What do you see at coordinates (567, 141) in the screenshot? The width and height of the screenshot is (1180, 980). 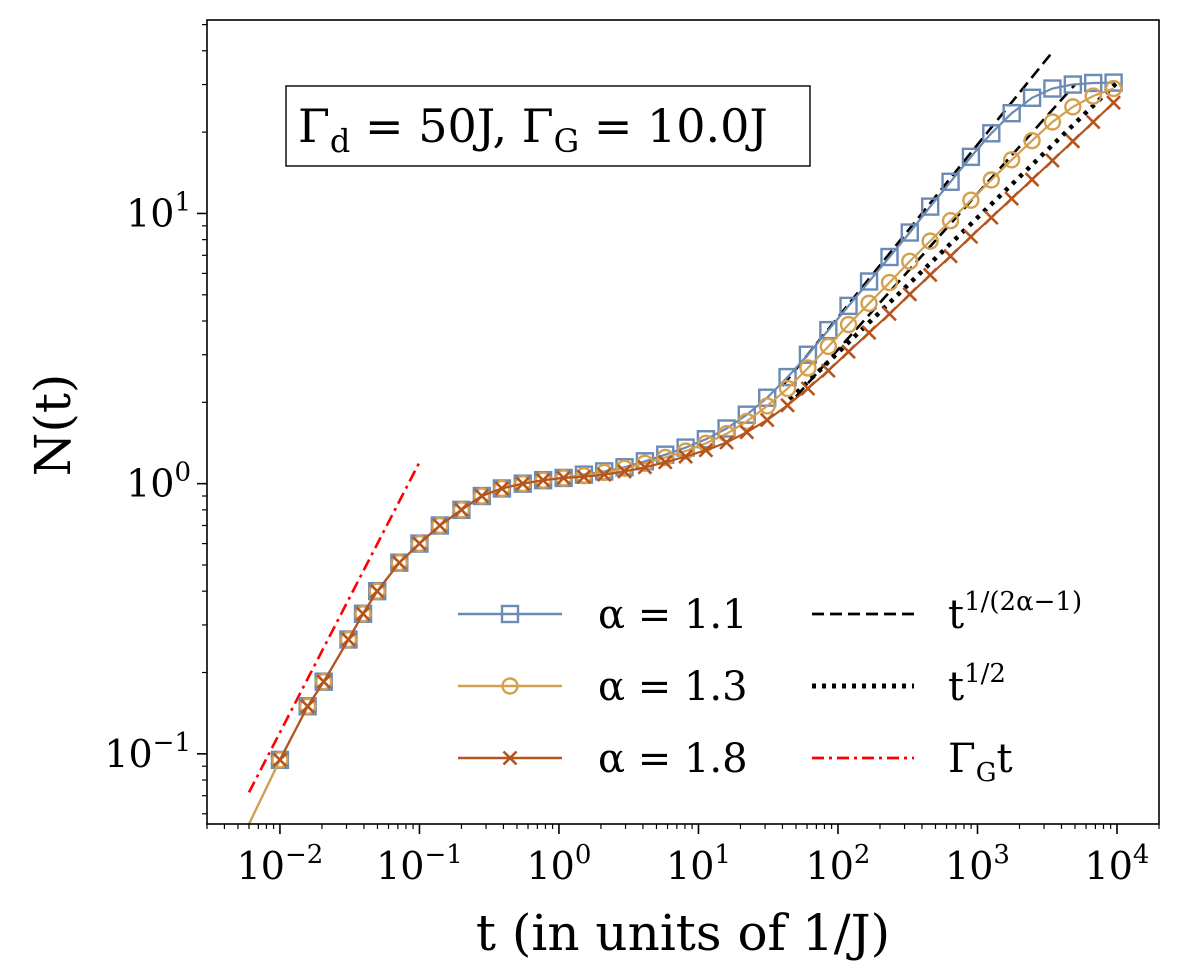 I see `annotation-sub-g: G` at bounding box center [567, 141].